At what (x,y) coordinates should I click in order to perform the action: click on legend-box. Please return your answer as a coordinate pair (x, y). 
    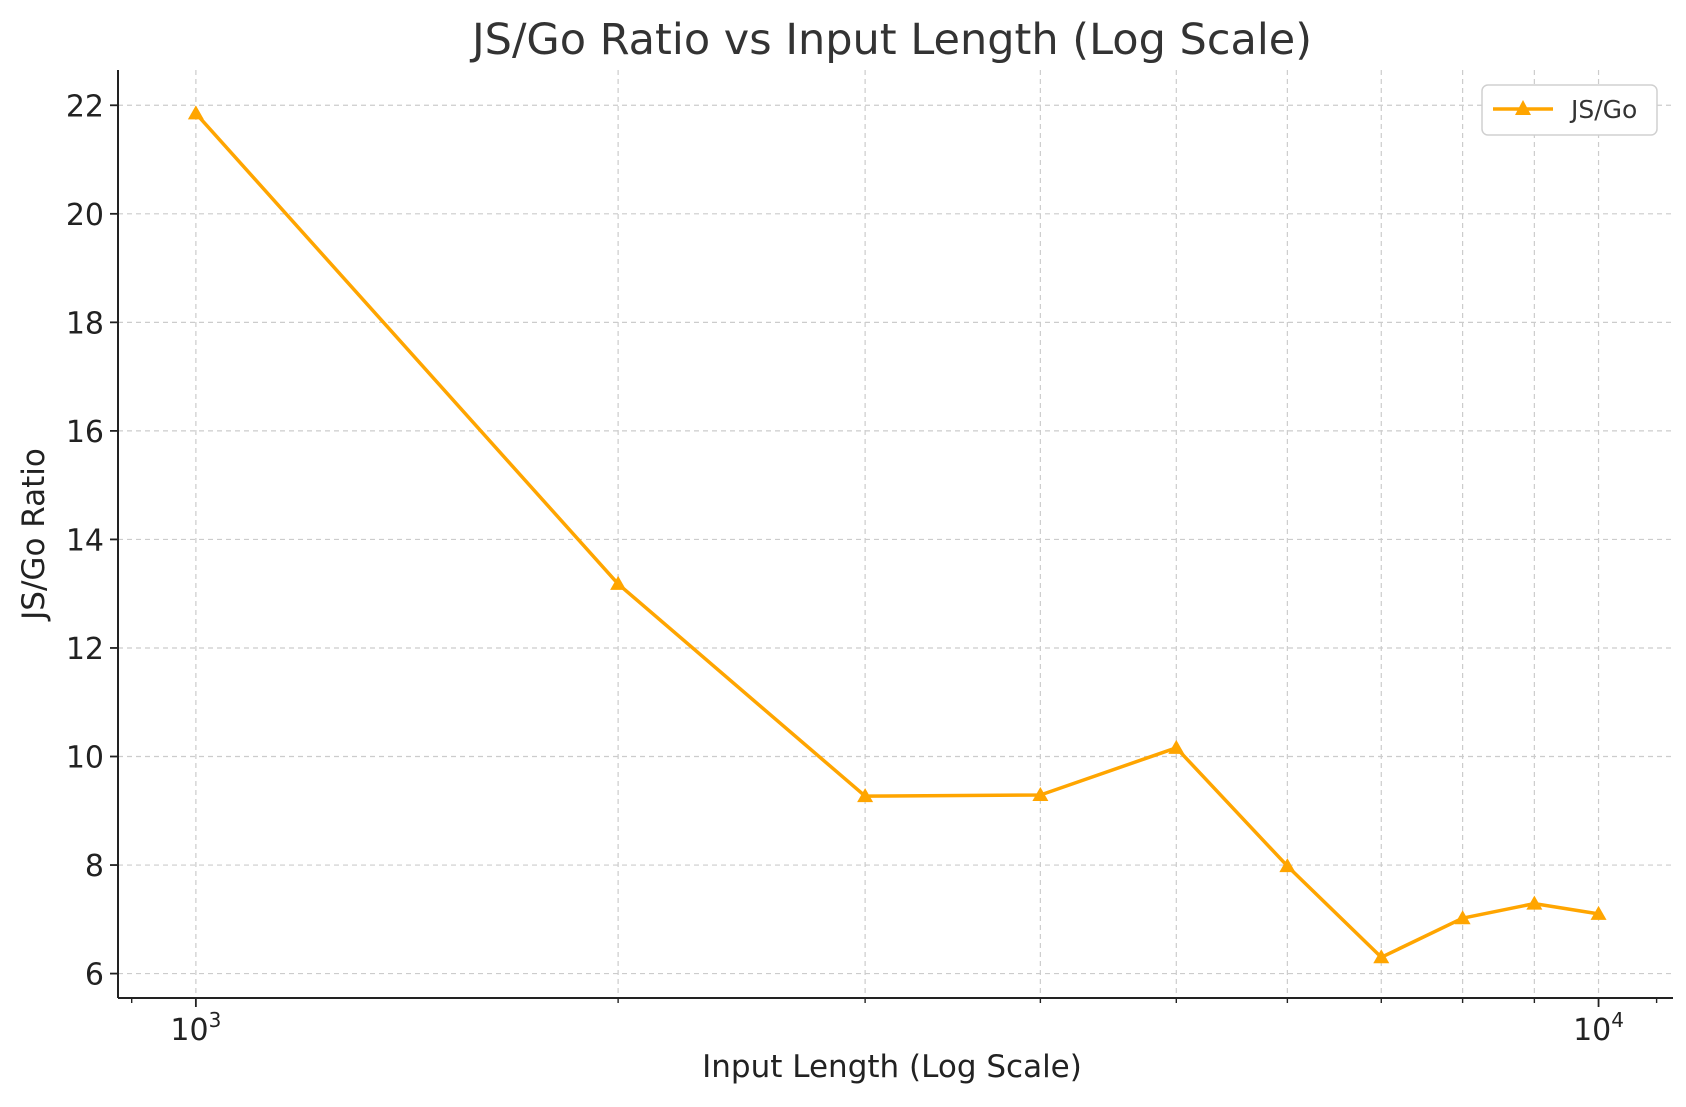
    Looking at the image, I should click on (1569, 110).